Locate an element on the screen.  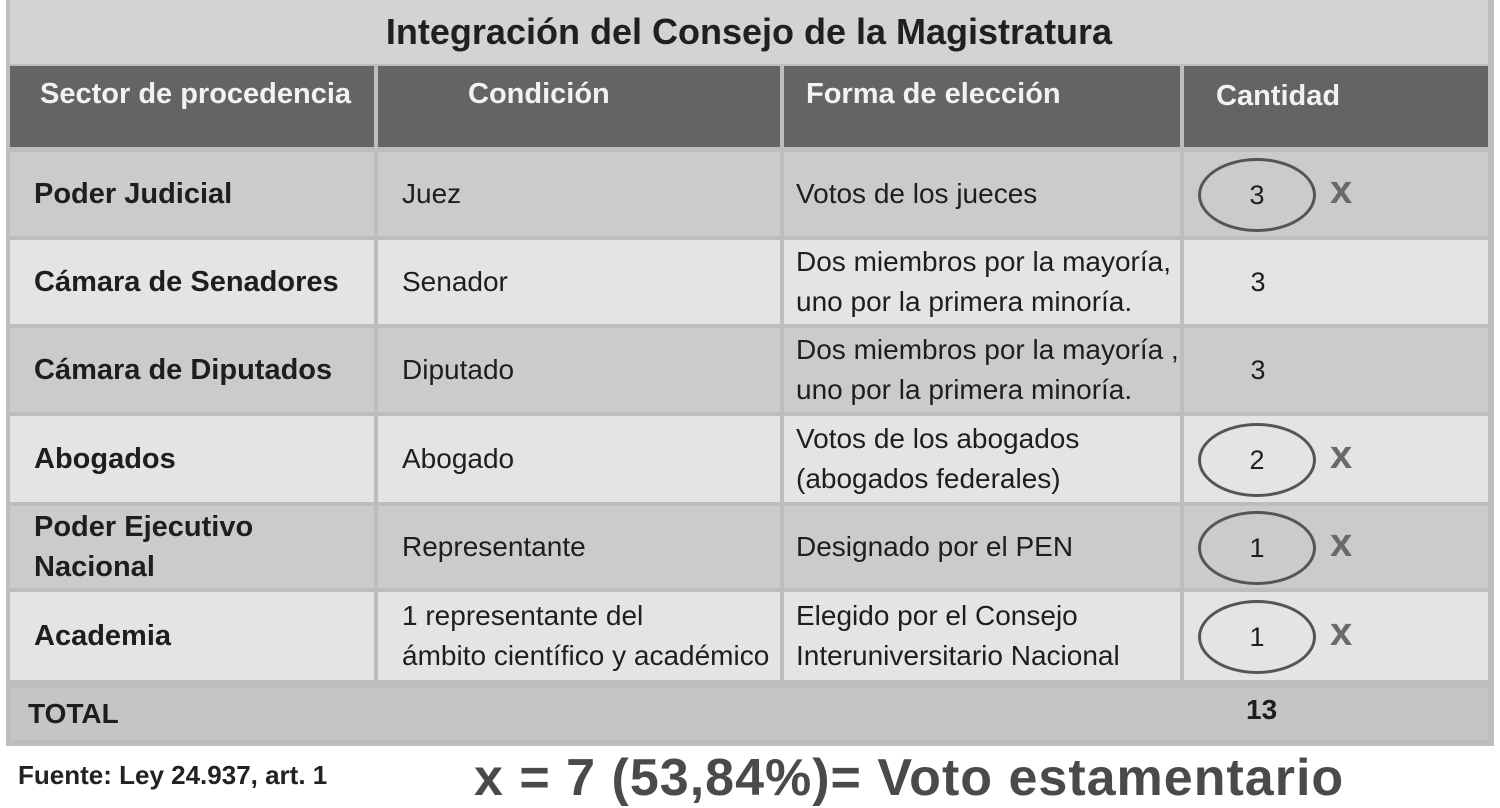
forma-text: Elegido por el Consejo is located at coordinates (937, 615).